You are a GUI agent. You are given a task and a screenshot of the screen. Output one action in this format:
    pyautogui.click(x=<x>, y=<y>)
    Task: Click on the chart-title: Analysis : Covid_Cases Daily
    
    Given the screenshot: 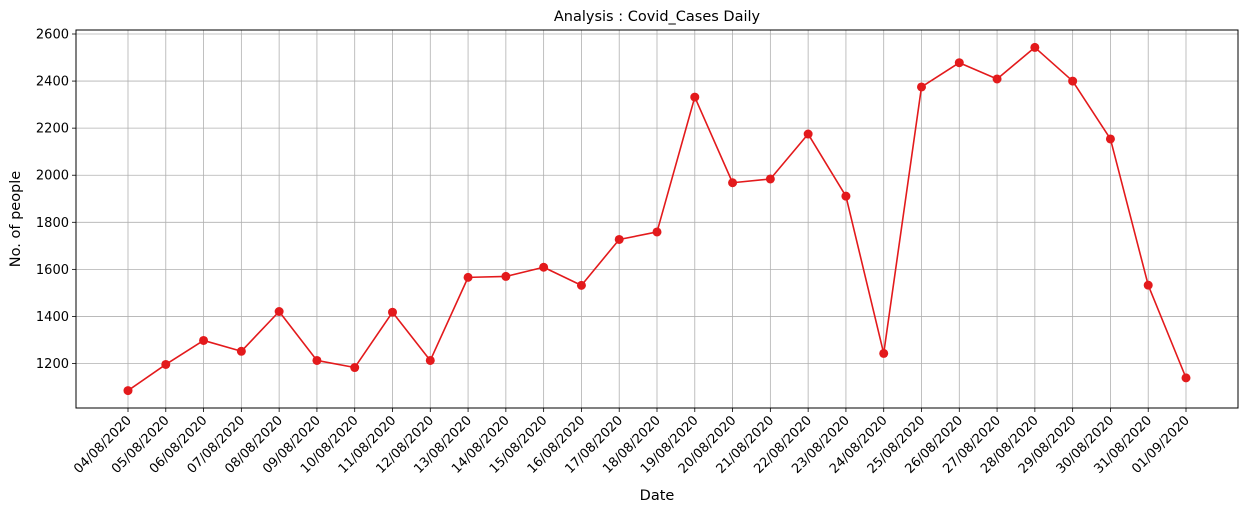 What is the action you would take?
    pyautogui.click(x=657, y=17)
    